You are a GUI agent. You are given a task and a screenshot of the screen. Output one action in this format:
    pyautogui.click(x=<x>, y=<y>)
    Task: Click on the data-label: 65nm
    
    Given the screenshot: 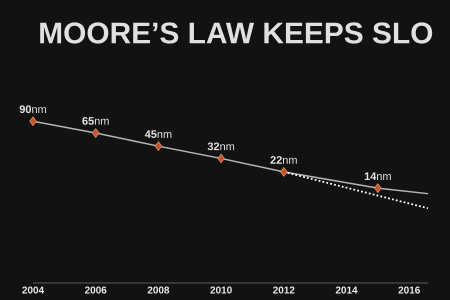 What is the action you would take?
    pyautogui.click(x=95, y=121)
    